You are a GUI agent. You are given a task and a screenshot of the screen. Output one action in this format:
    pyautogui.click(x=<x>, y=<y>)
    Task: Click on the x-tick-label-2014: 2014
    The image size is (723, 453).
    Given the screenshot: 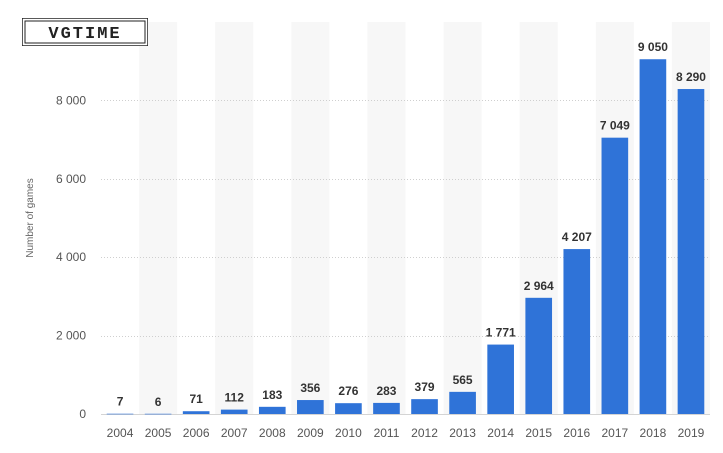 What is the action you would take?
    pyautogui.click(x=500, y=433)
    